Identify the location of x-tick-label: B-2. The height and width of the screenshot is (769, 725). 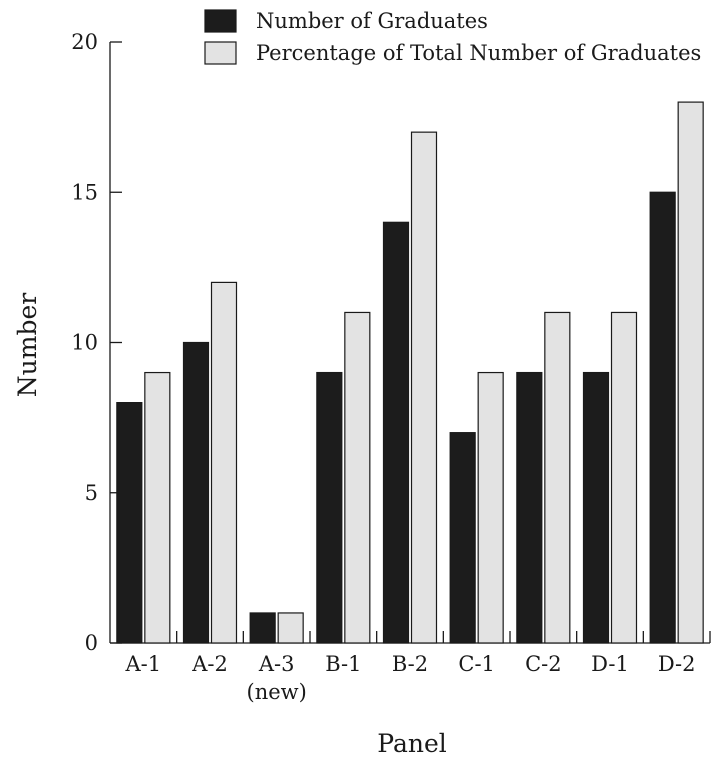
(410, 664).